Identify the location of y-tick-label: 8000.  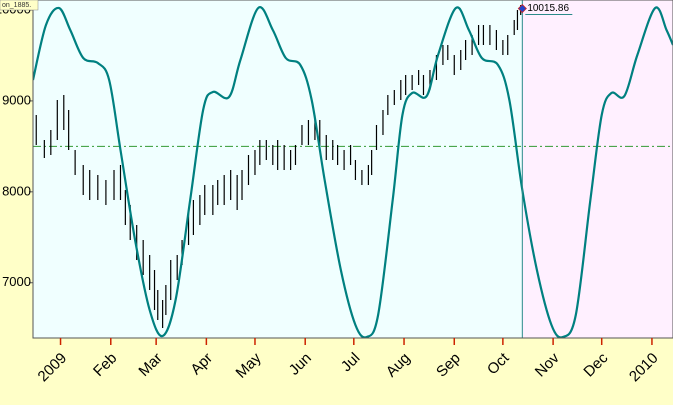
(16, 190).